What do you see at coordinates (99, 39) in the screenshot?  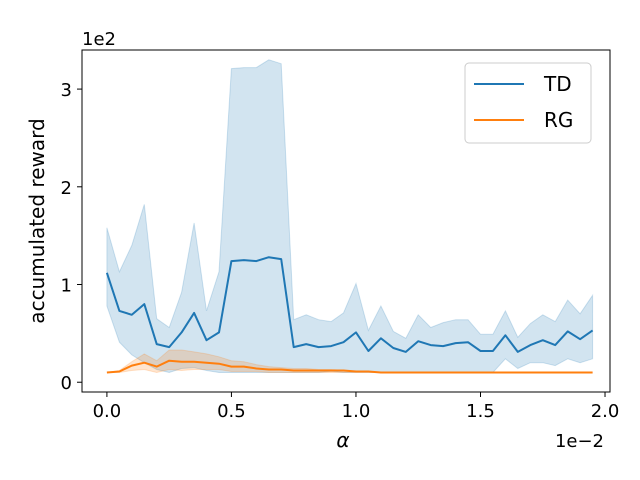 I see `y-multiplier-label: 1e2` at bounding box center [99, 39].